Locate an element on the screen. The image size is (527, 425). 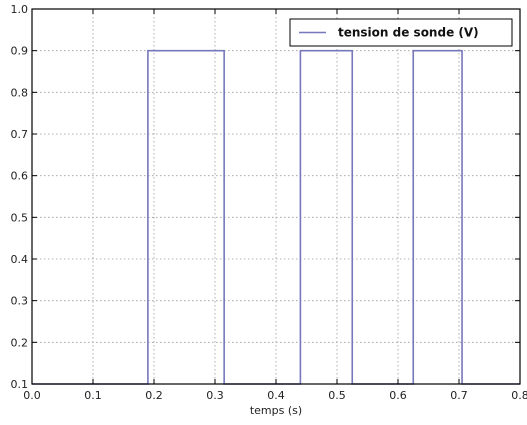
x-tick-label: 0.0 is located at coordinates (32, 395).